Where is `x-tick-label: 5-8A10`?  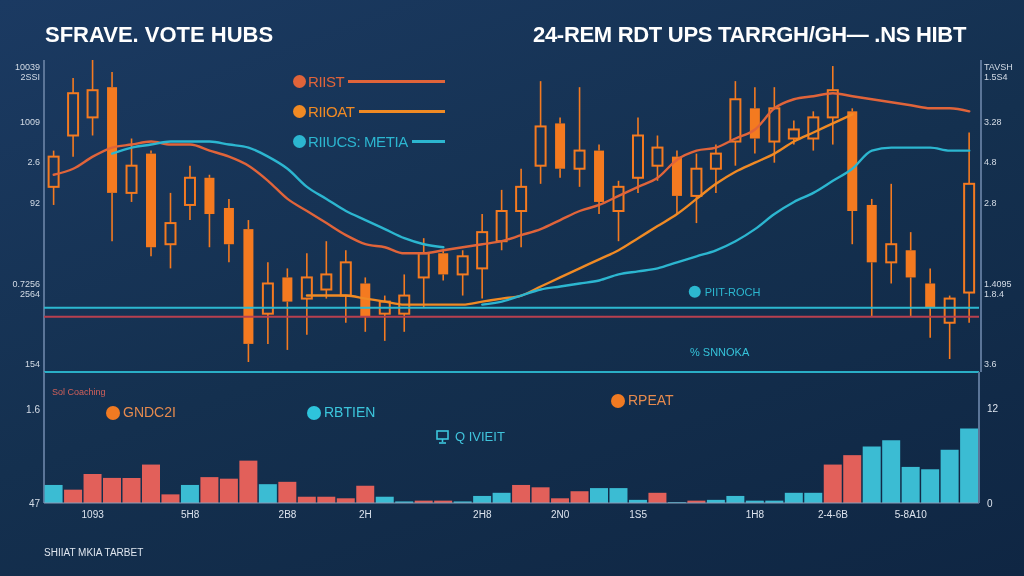 x-tick-label: 5-8A10 is located at coordinates (911, 515).